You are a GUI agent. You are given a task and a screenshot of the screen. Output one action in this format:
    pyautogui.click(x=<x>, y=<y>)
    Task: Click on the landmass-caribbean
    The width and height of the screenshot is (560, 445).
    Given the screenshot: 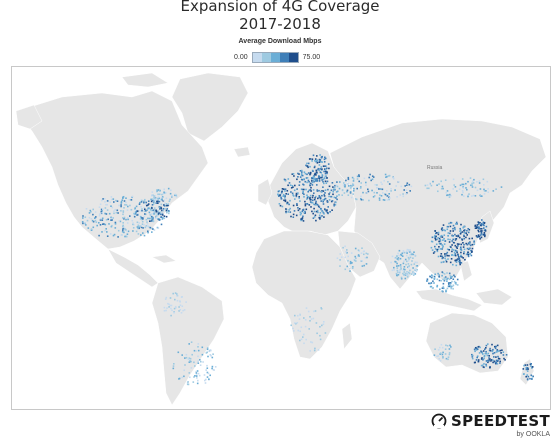 What is the action you would take?
    pyautogui.click(x=164, y=259)
    